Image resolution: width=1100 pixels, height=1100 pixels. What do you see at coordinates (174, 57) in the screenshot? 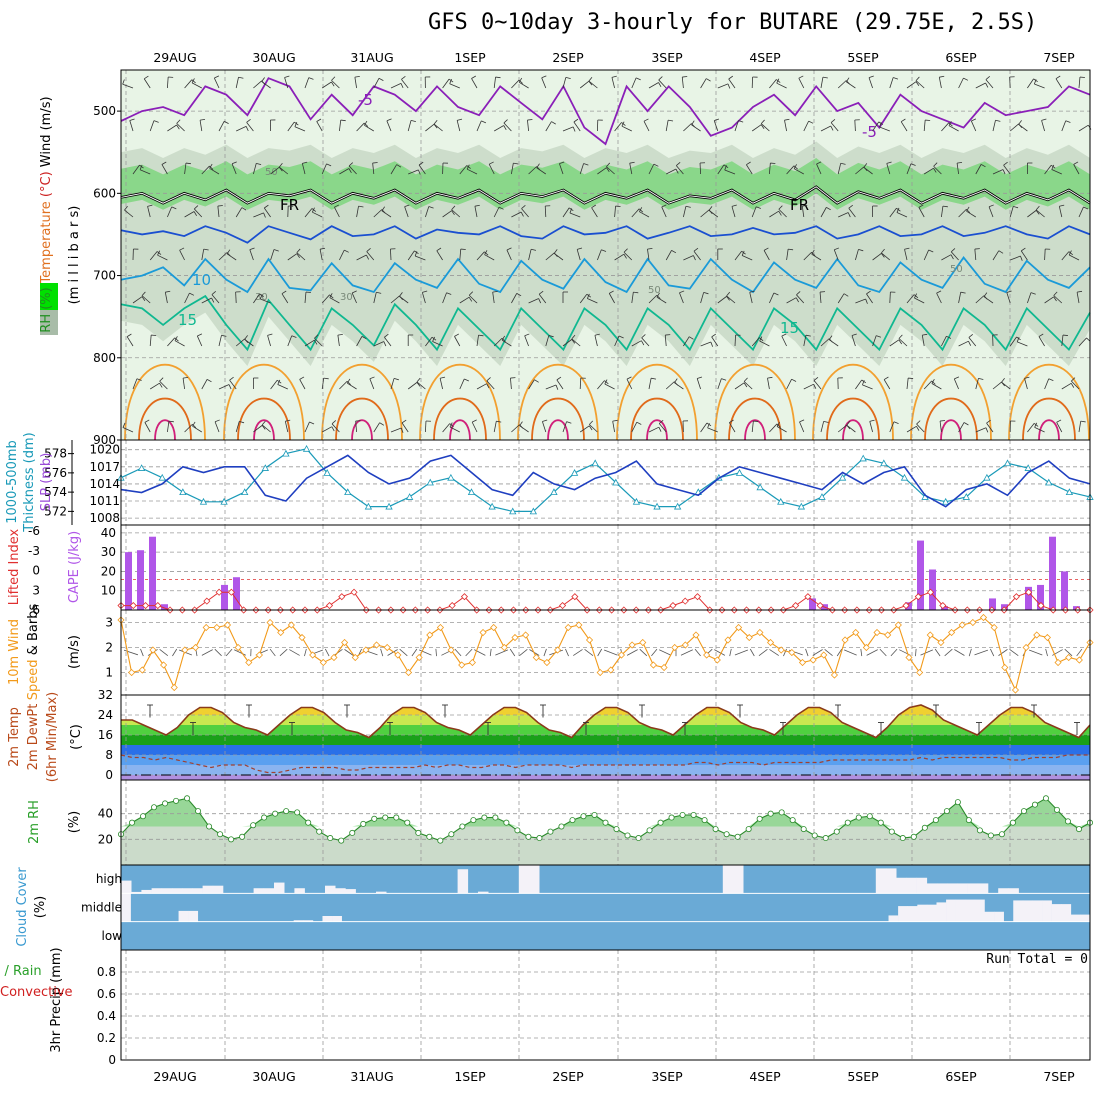
I see `date-label-top: 29AUG` at bounding box center [174, 57].